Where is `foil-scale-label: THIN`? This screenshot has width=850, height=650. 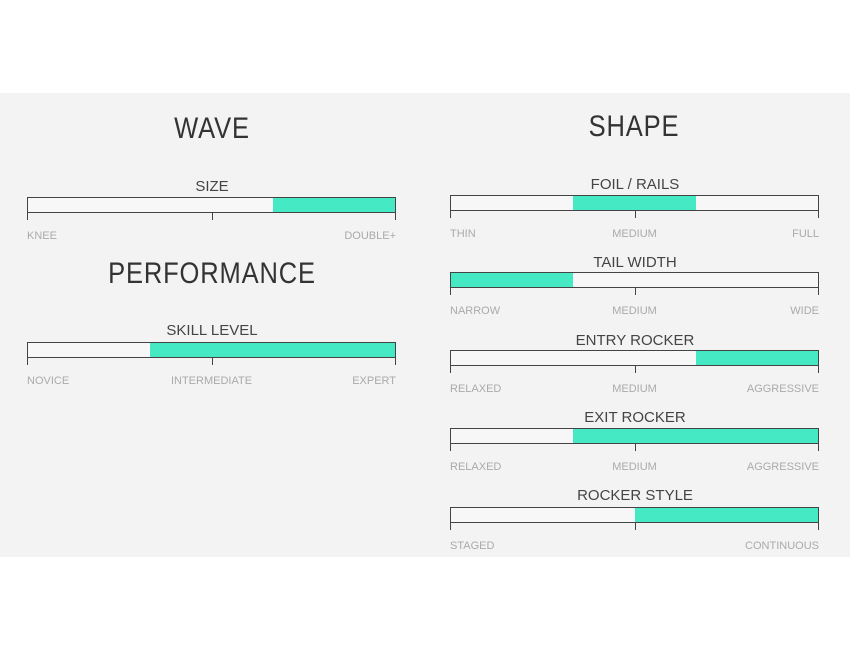 foil-scale-label: THIN is located at coordinates (463, 234).